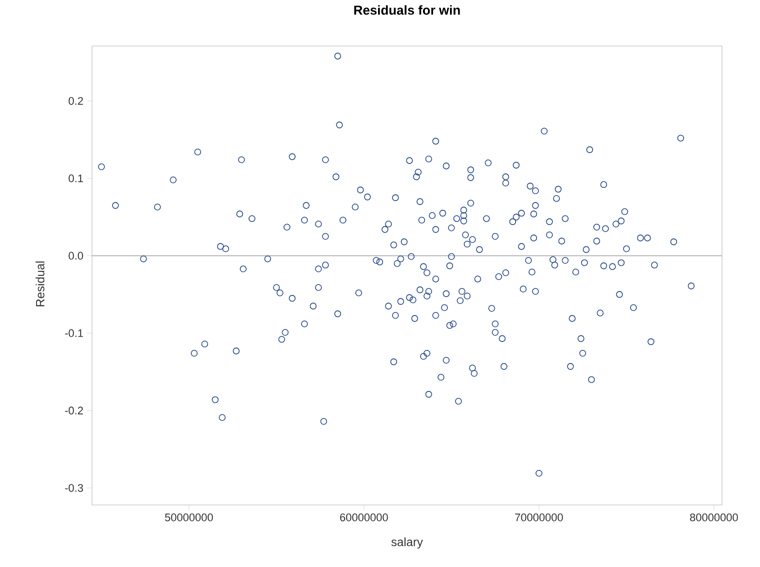  I want to click on y-tick-label: -0.2, so click(74, 410).